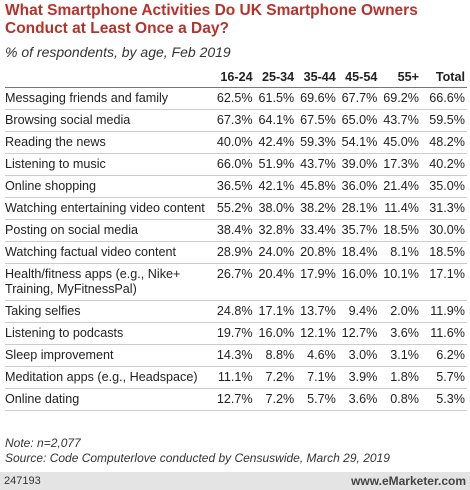 The height and width of the screenshot is (490, 470). I want to click on cell: 13.7%, so click(317, 311).